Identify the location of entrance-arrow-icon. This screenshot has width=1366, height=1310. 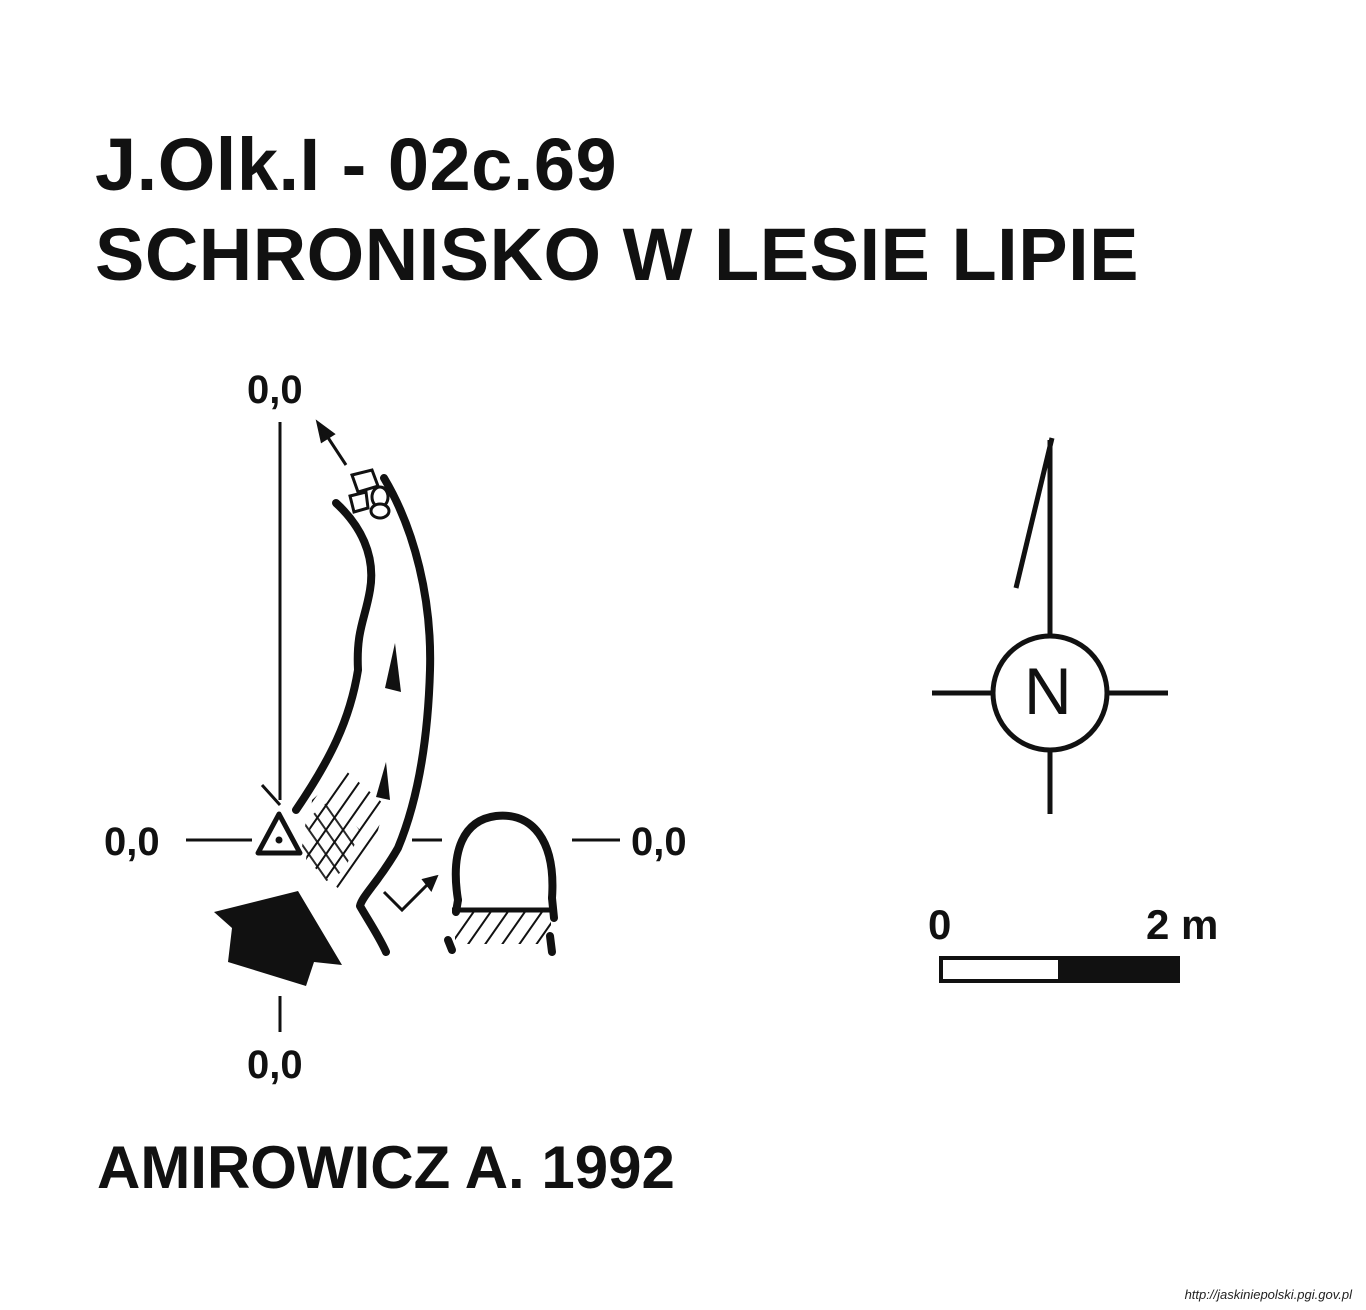
(278, 938).